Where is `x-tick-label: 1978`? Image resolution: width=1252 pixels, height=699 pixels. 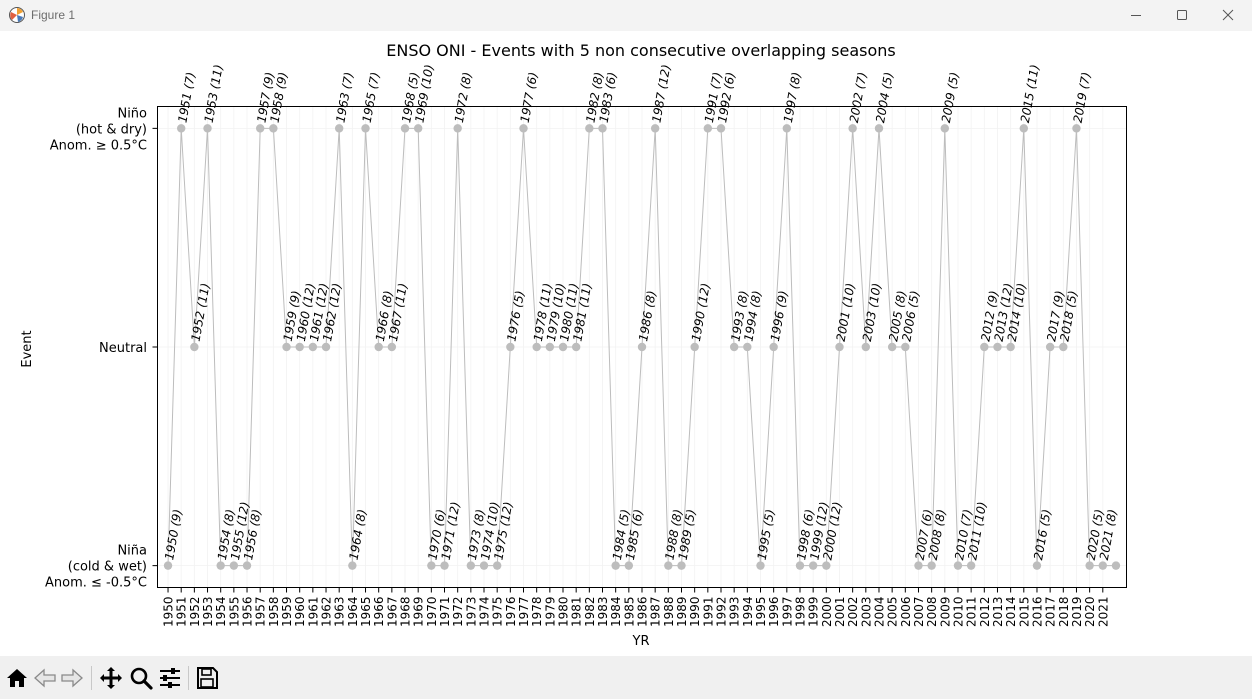 x-tick-label: 1978 is located at coordinates (537, 612).